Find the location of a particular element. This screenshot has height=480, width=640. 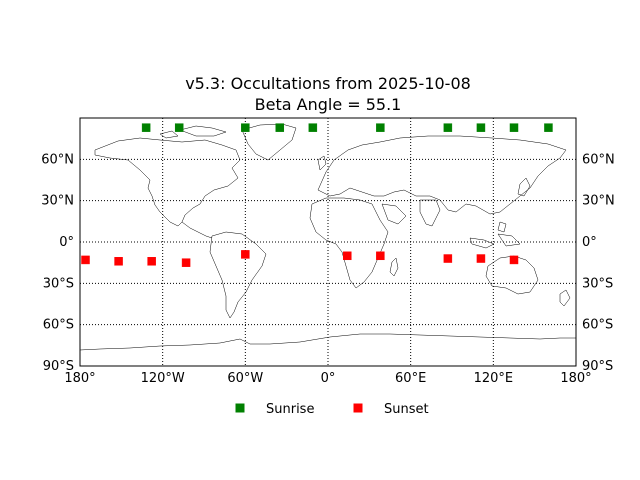

coastline-arctic-islands is located at coordinates (193, 132).